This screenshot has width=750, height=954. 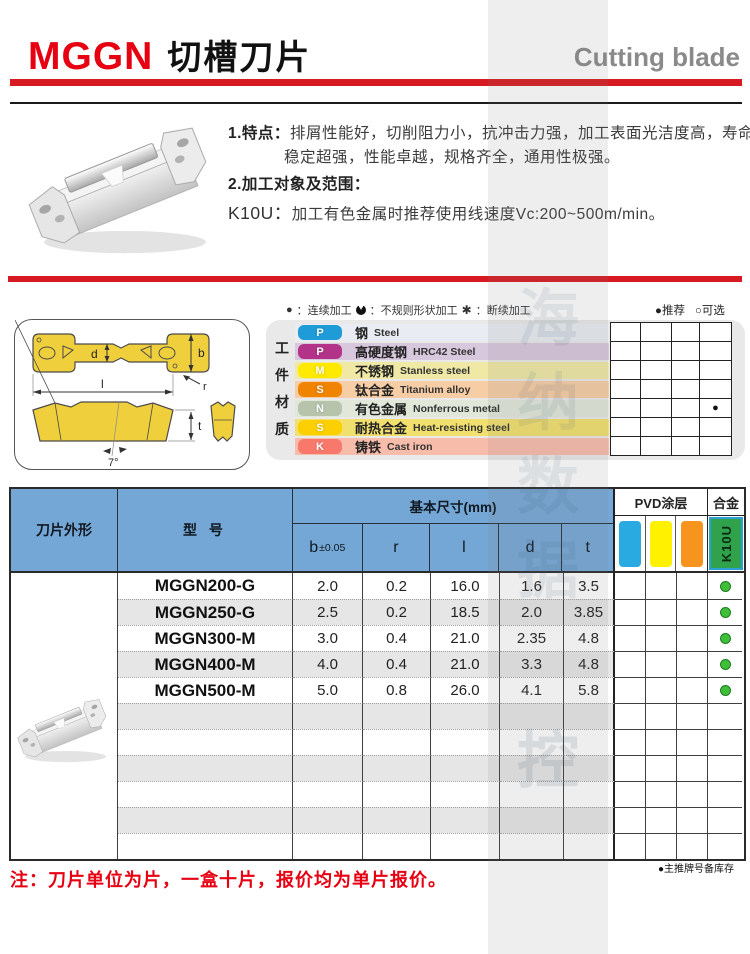 What do you see at coordinates (387, 332) in the screenshot?
I see `material-name-en: Steel` at bounding box center [387, 332].